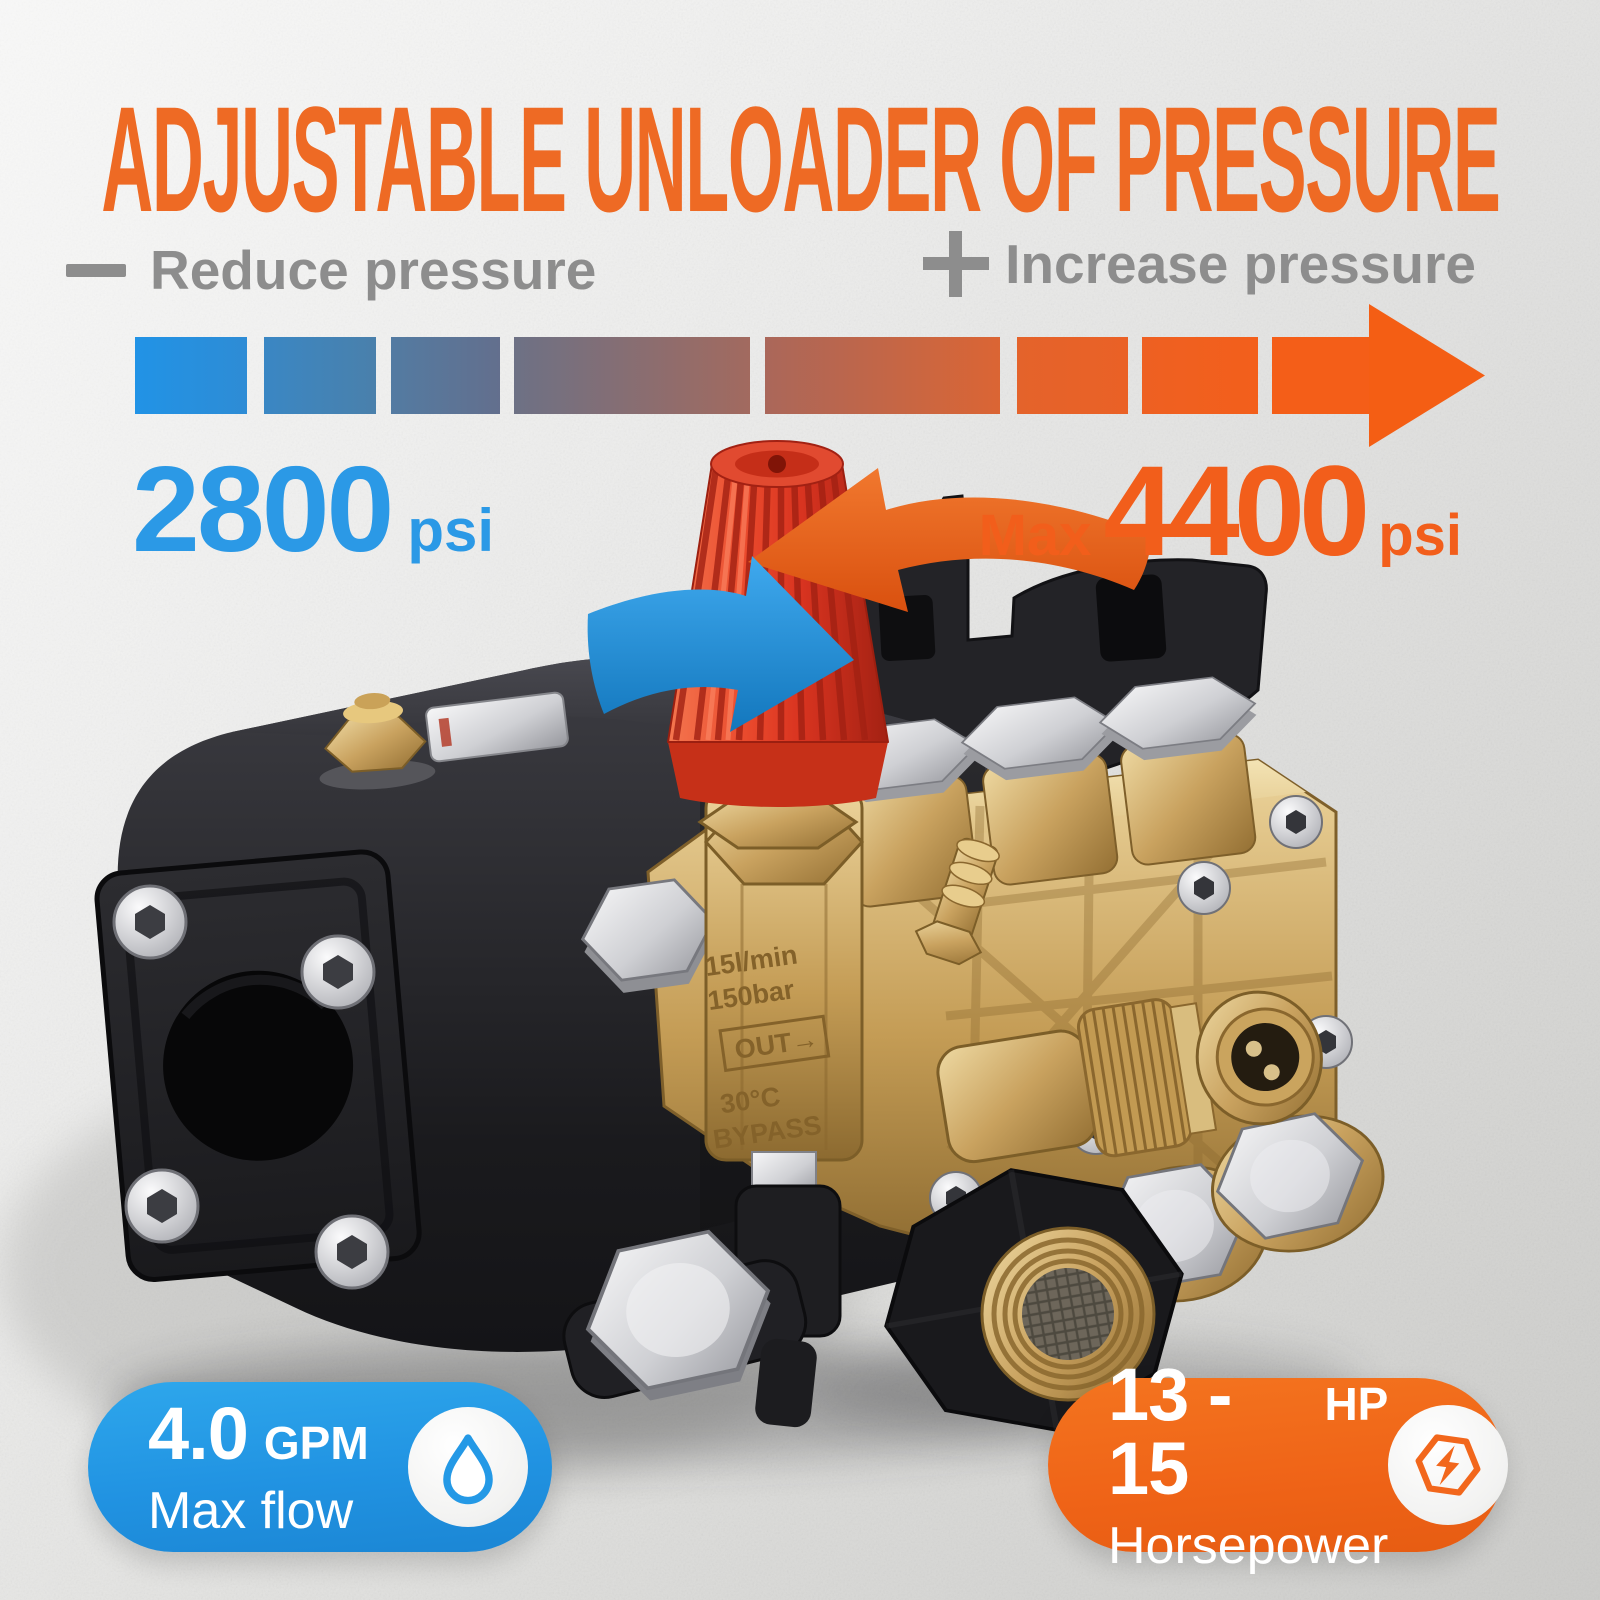 The height and width of the screenshot is (1600, 1600). Describe the element at coordinates (316, 1443) in the screenshot. I see `flow-unit: GPM` at that location.